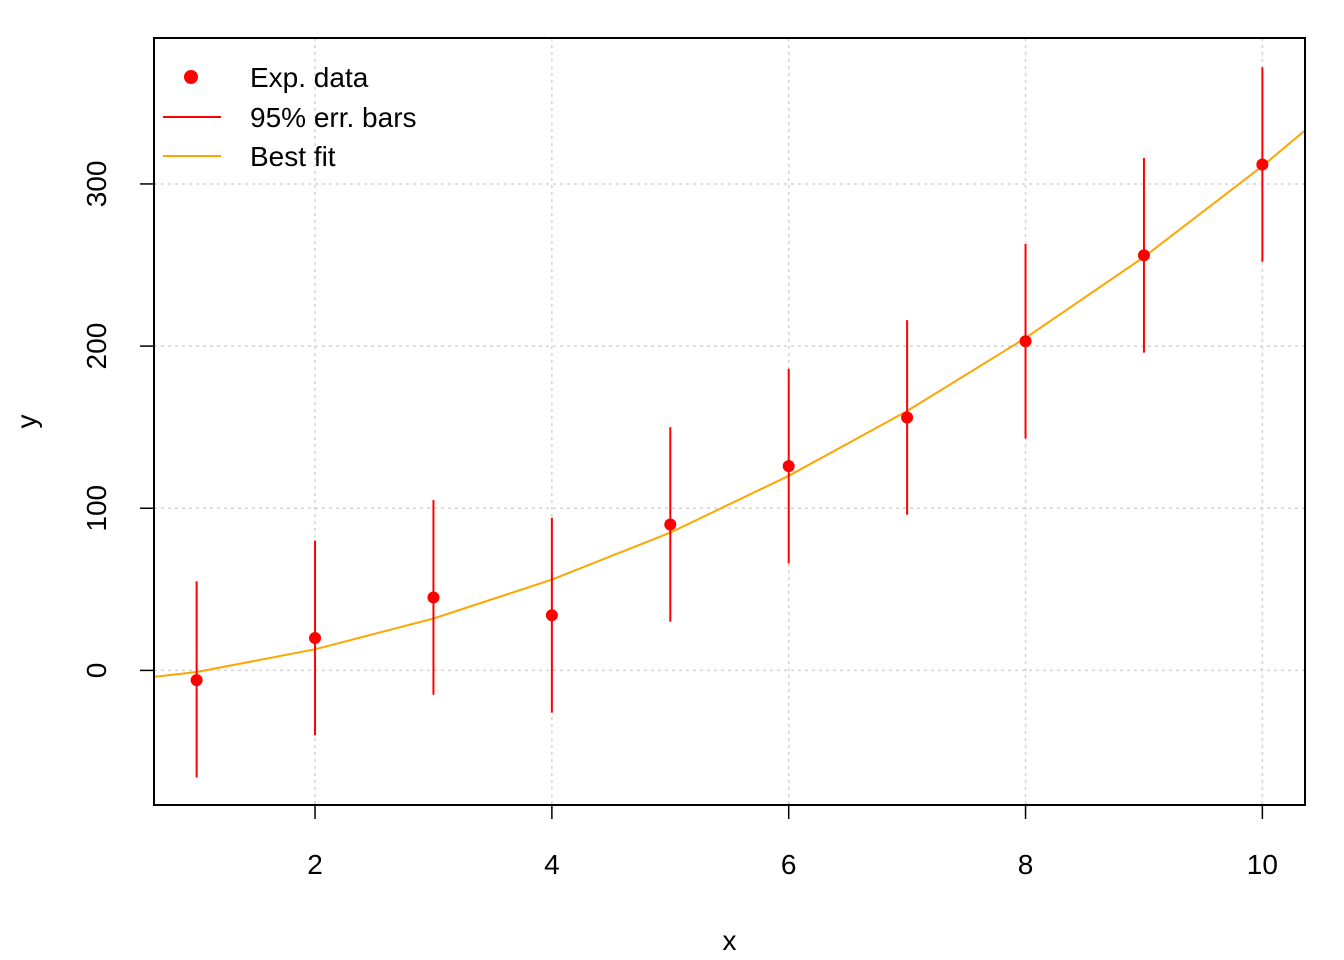 The image size is (1344, 960). I want to click on y-tick-label: 200, so click(96, 346).